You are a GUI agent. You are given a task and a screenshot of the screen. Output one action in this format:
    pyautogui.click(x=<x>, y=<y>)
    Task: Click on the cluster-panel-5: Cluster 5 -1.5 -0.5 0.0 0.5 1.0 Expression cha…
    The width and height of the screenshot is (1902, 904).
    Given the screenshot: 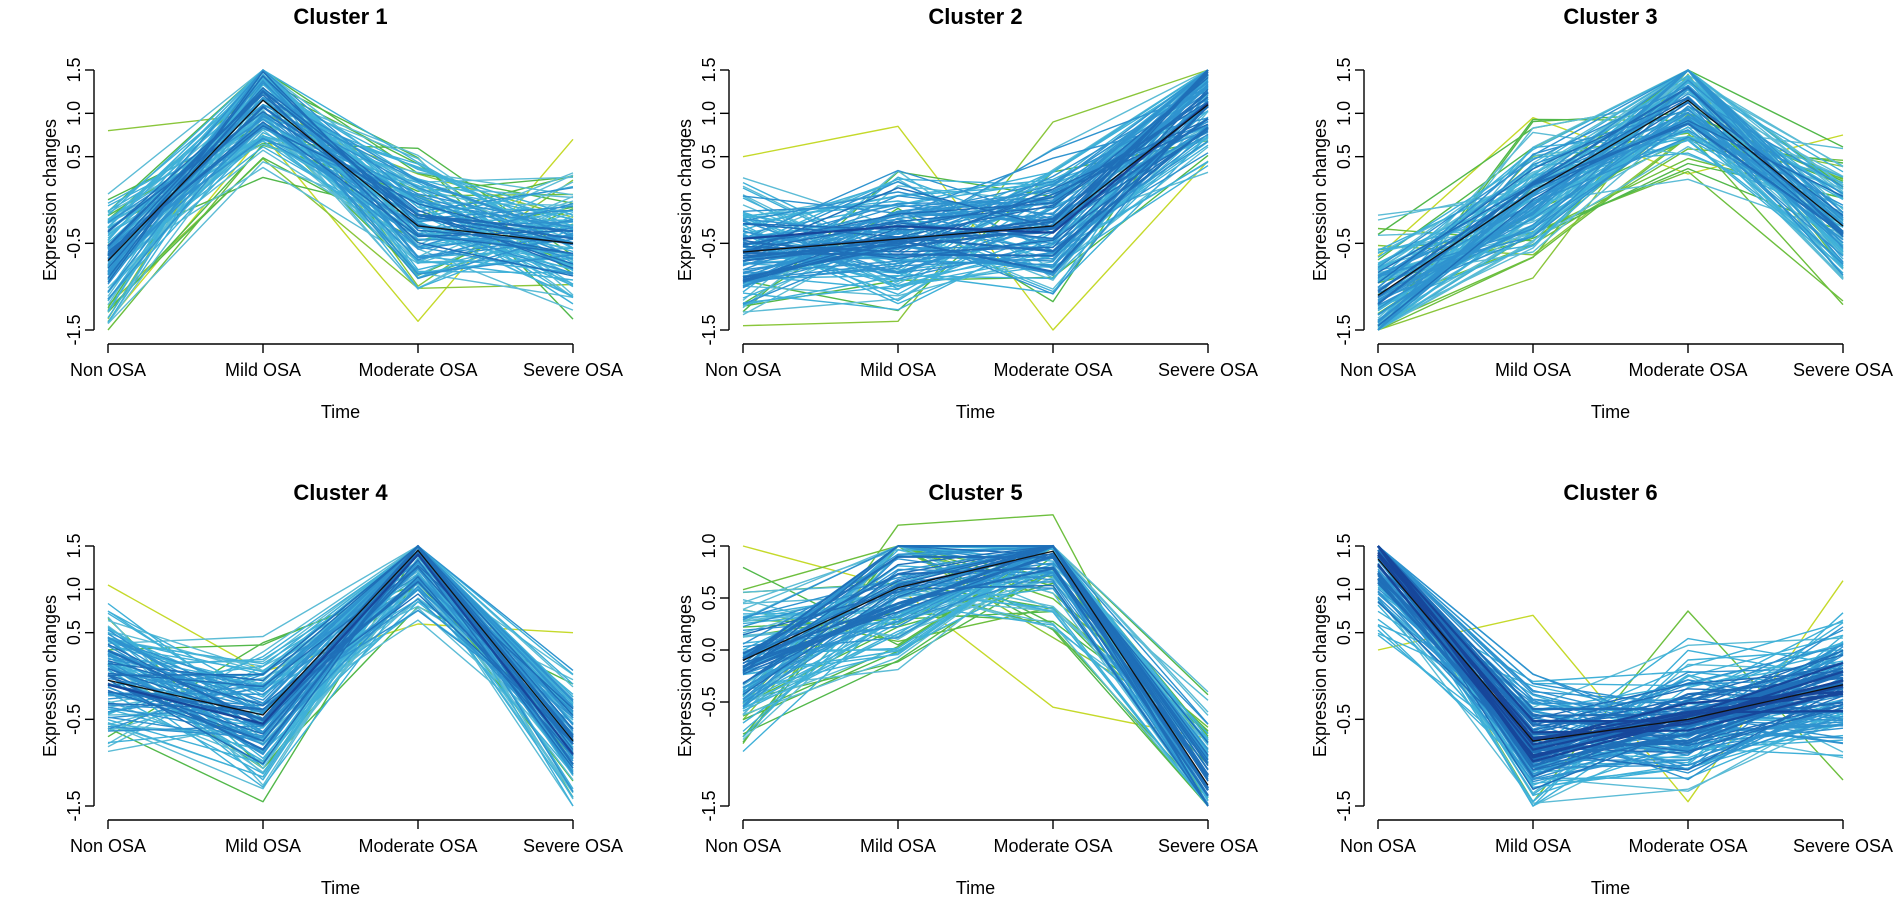 What is the action you would take?
    pyautogui.click(x=966, y=689)
    